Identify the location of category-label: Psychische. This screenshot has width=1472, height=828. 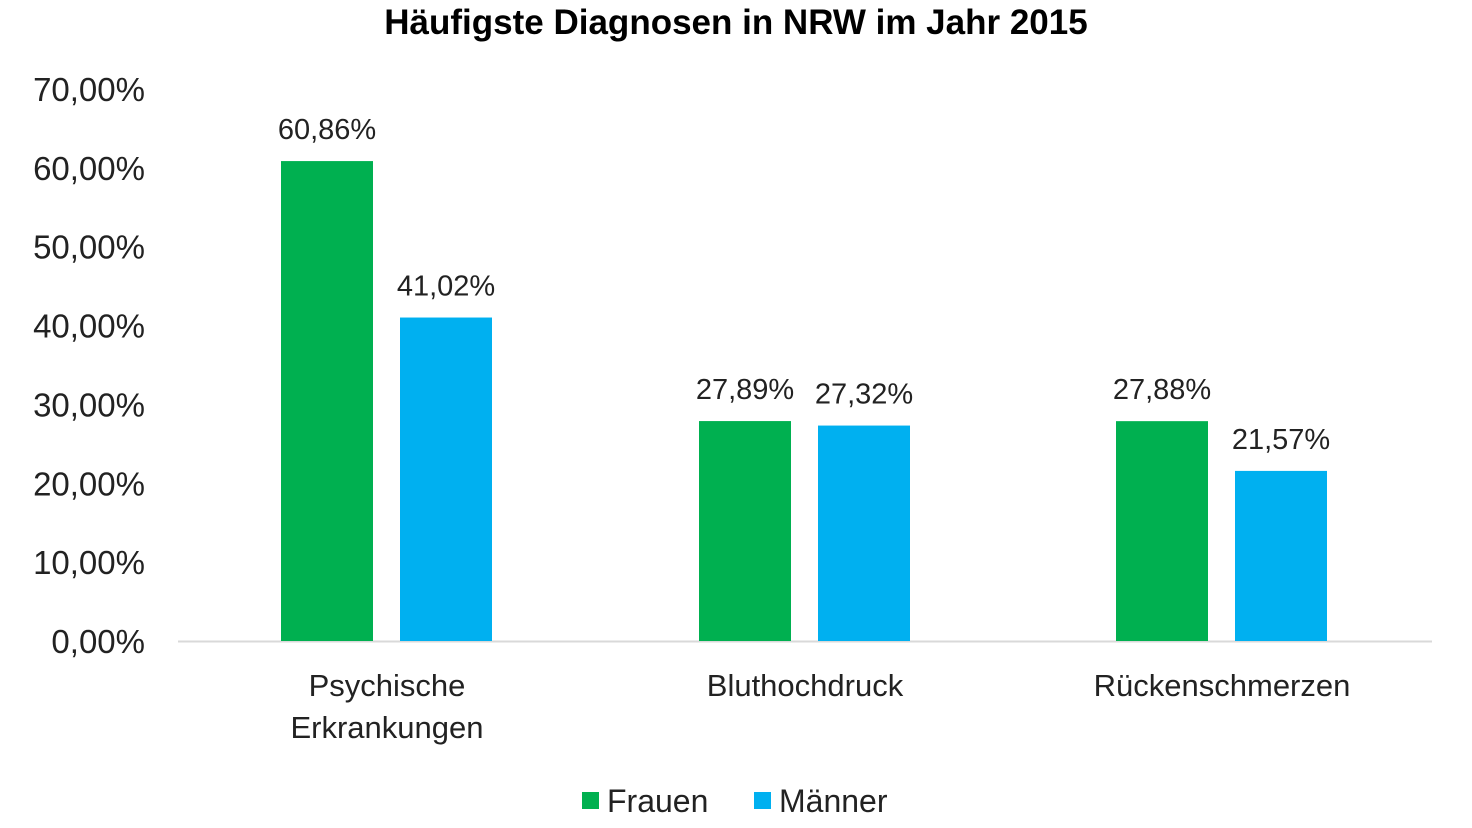
(387, 685).